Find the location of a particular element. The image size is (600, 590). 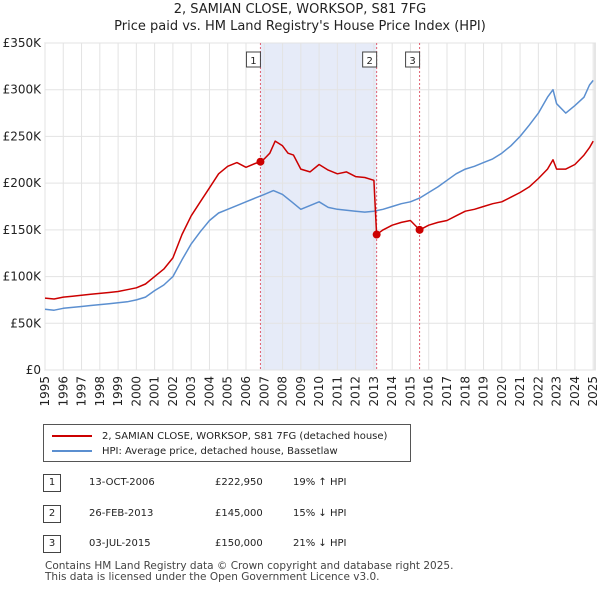

sale-marker: 2 is located at coordinates (52, 514).